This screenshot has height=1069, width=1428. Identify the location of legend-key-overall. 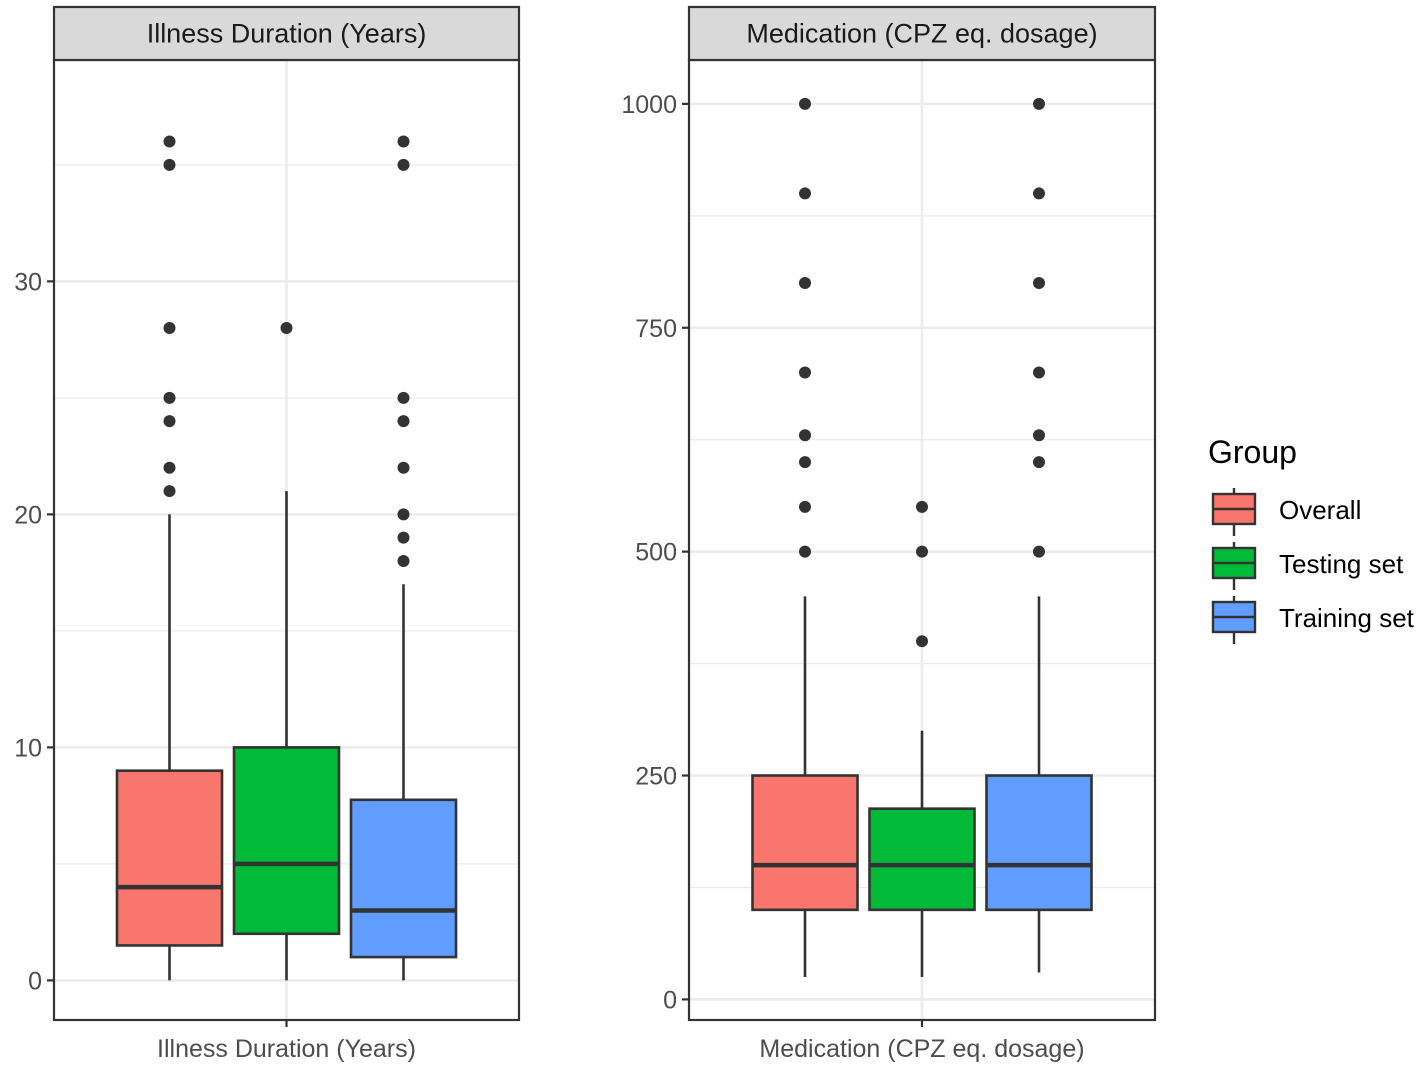
(1234, 512).